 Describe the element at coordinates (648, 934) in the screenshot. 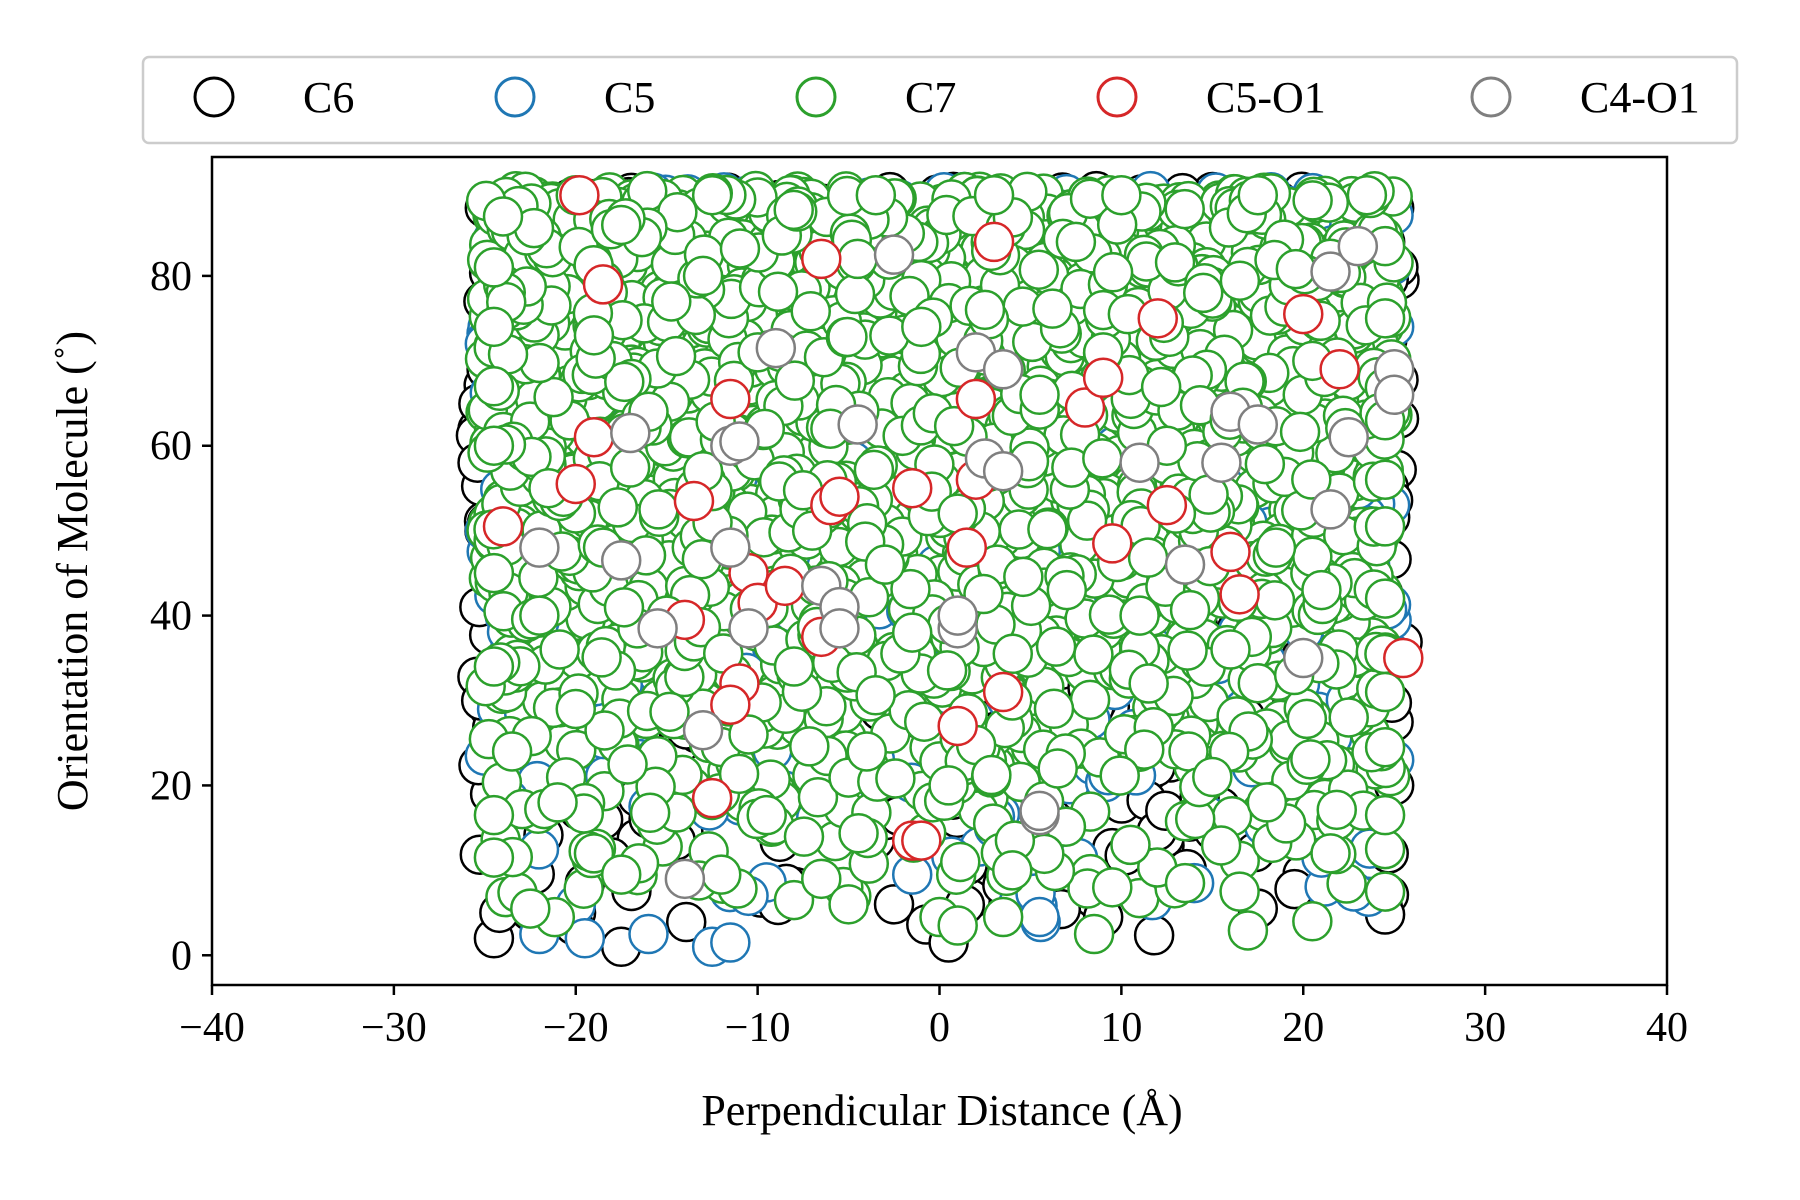

I see `point-c5` at that location.